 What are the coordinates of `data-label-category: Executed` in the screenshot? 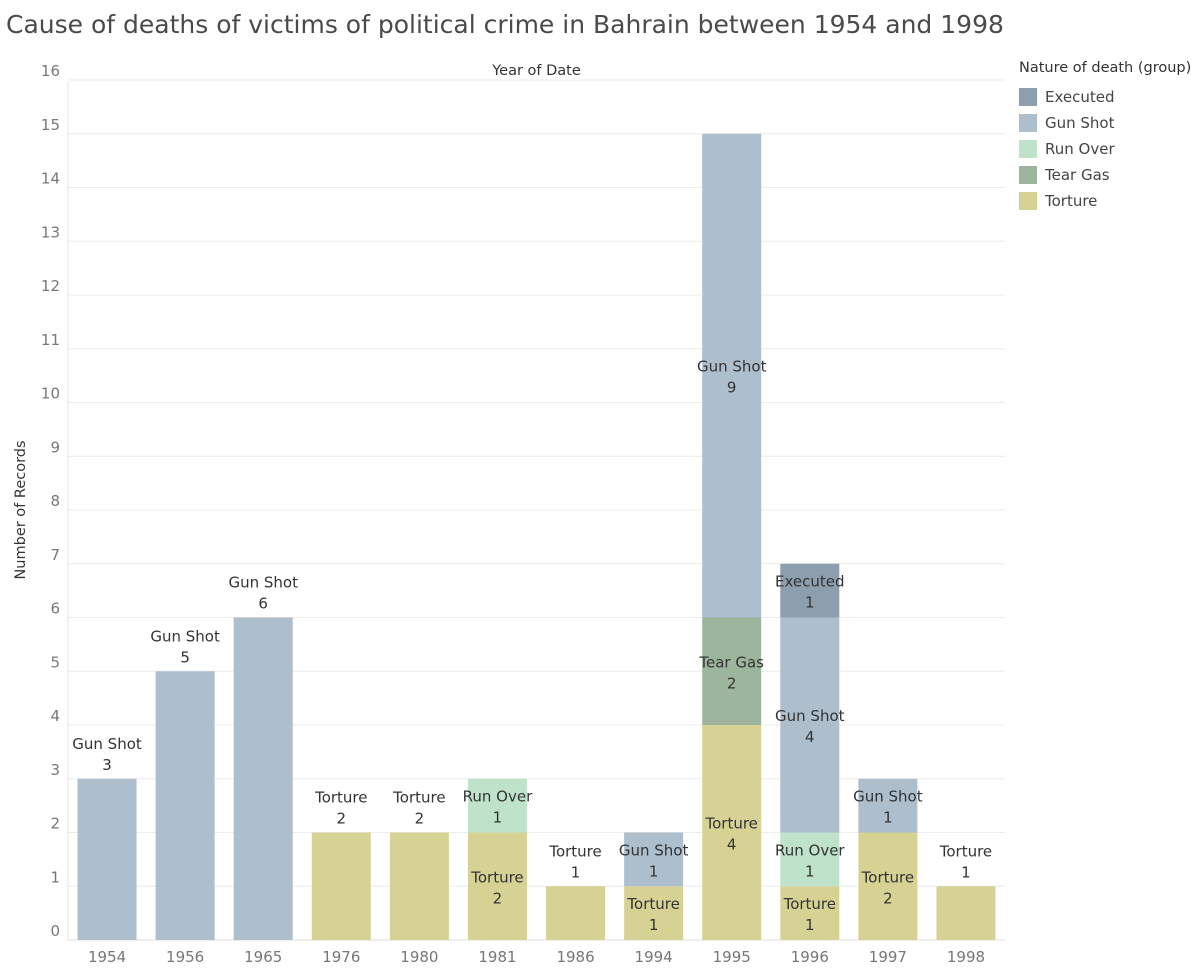 It's located at (810, 582).